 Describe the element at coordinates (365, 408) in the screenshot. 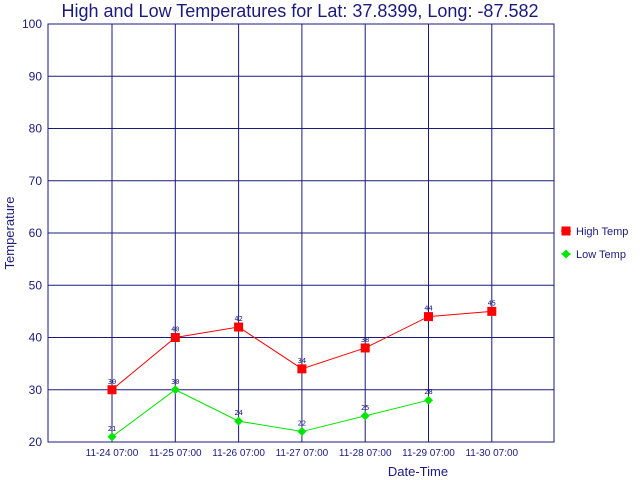

I see `data-label: 25` at that location.